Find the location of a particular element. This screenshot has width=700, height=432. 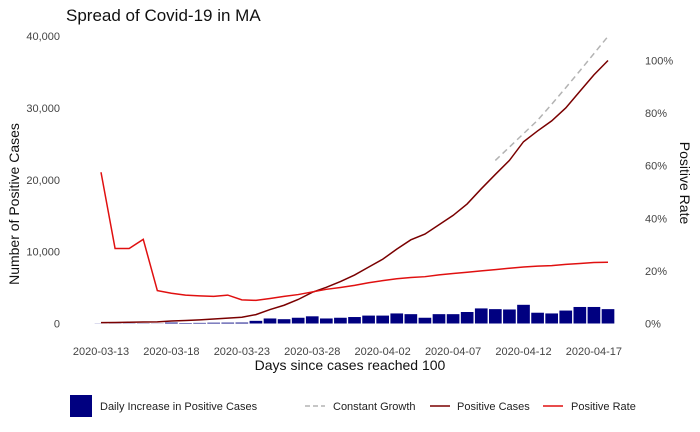

right-axis-title: Positive Rate is located at coordinates (685, 183).